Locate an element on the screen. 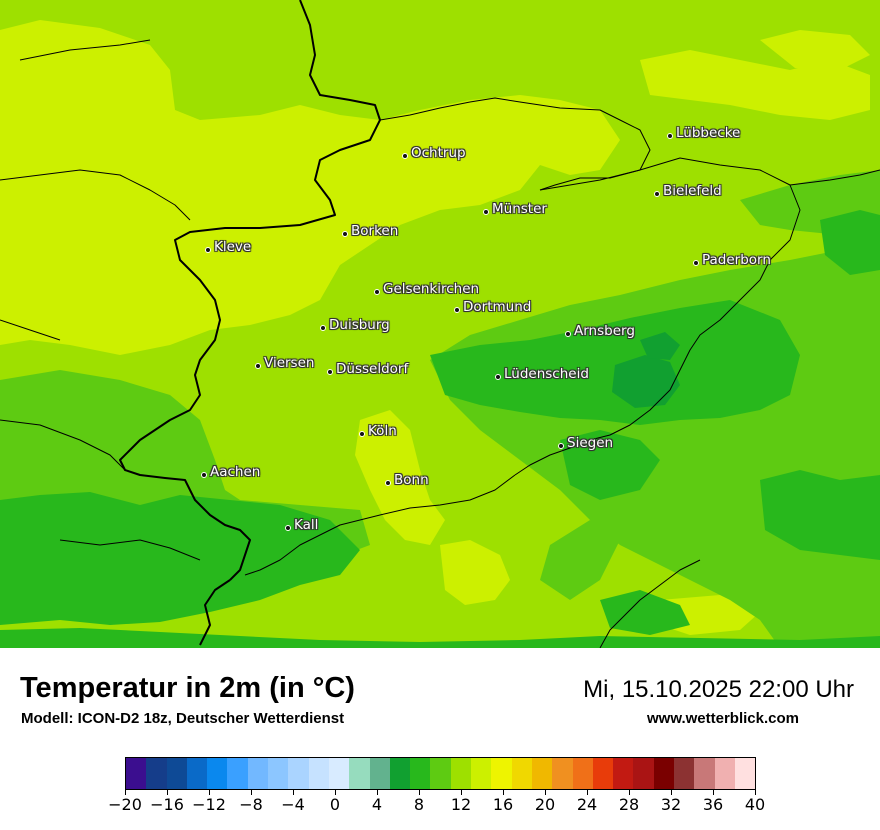 This screenshot has height=830, width=880. city-label: Borken is located at coordinates (375, 231).